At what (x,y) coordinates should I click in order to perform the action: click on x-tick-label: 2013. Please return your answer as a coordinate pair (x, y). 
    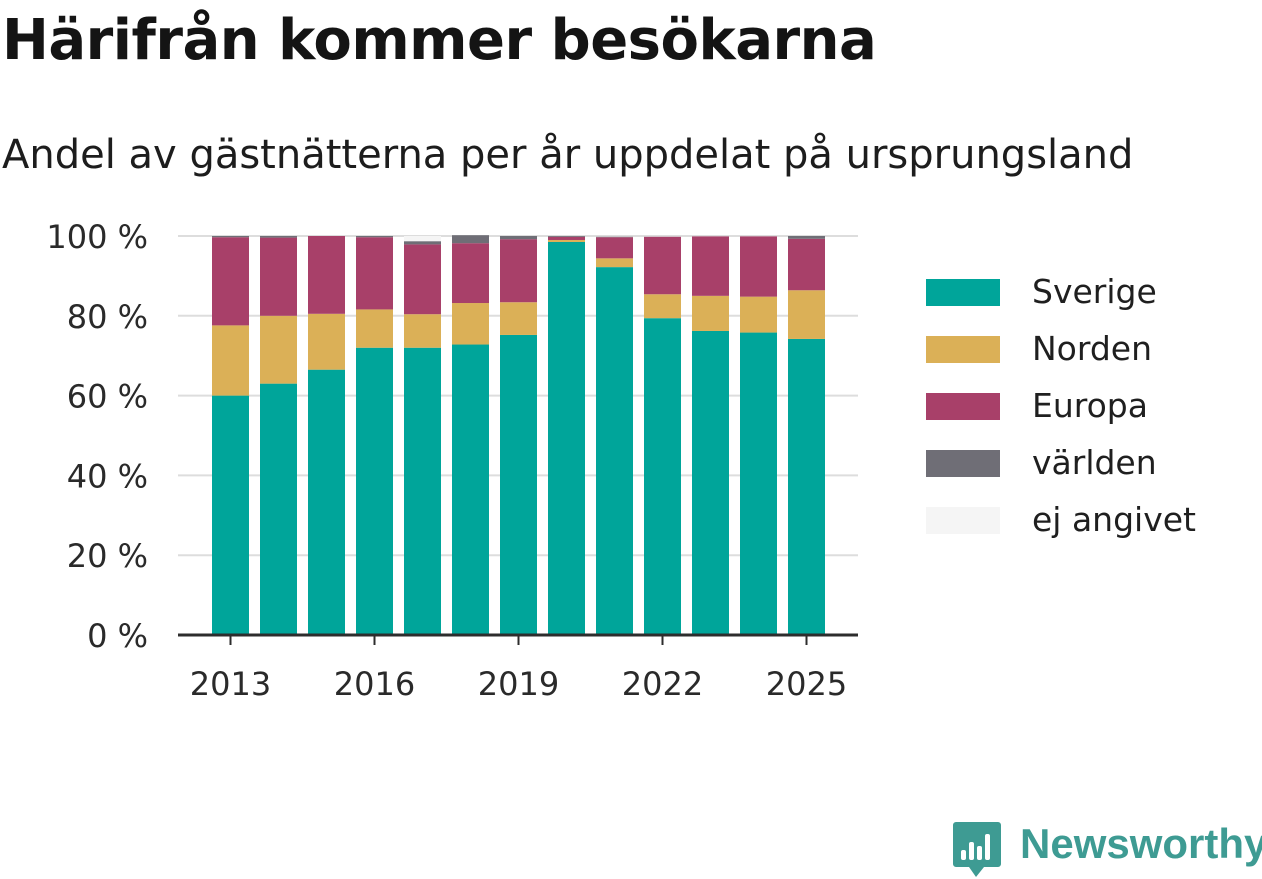
    Looking at the image, I should click on (230, 684).